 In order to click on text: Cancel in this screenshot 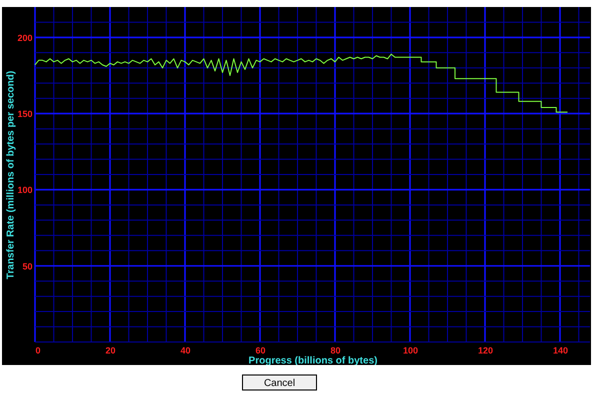, I will do `click(280, 383)`.